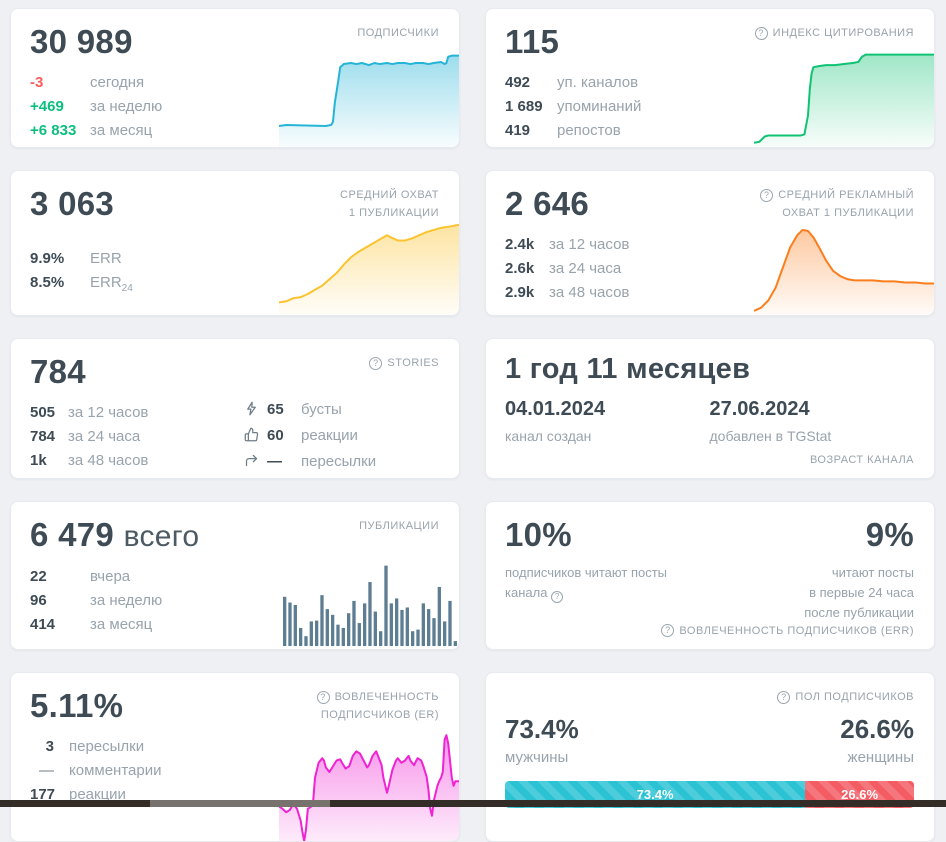  I want to click on stat-label: ERR24, so click(111, 283).